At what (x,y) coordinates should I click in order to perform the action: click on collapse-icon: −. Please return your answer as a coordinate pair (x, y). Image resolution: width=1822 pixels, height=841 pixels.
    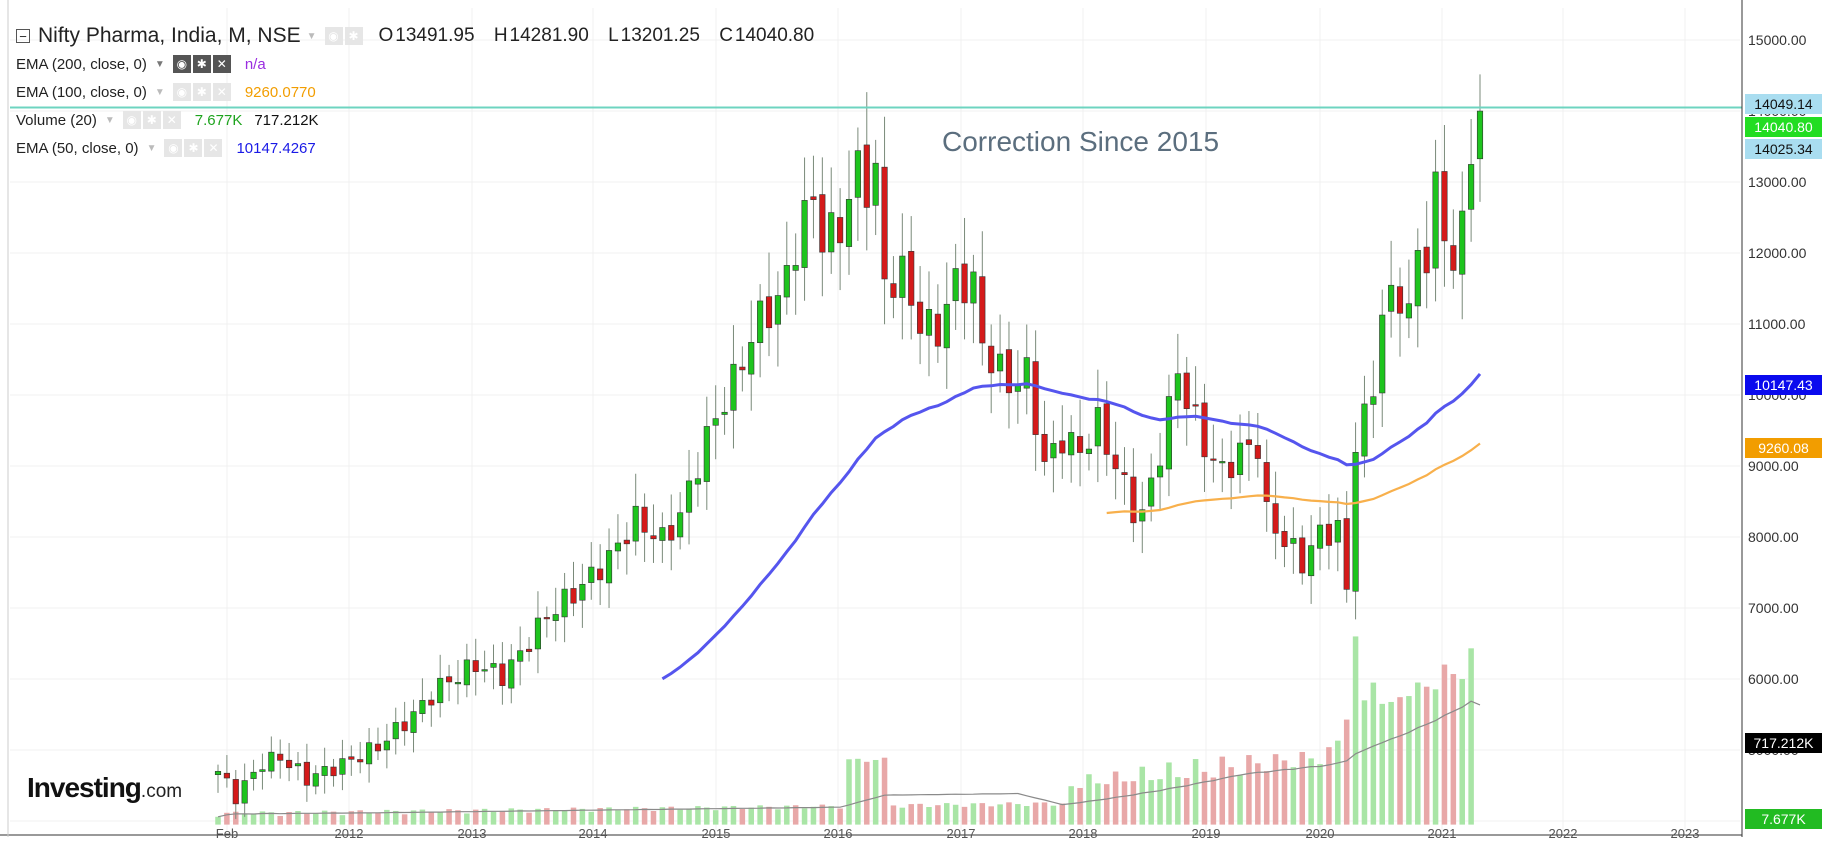
    Looking at the image, I should click on (23, 36).